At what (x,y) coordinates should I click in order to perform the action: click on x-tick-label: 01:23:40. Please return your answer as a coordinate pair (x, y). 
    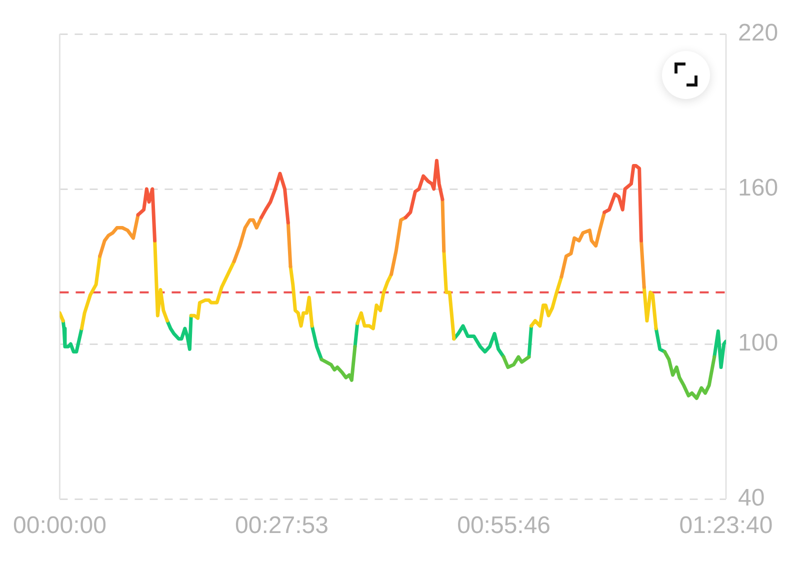
    Looking at the image, I should click on (726, 526).